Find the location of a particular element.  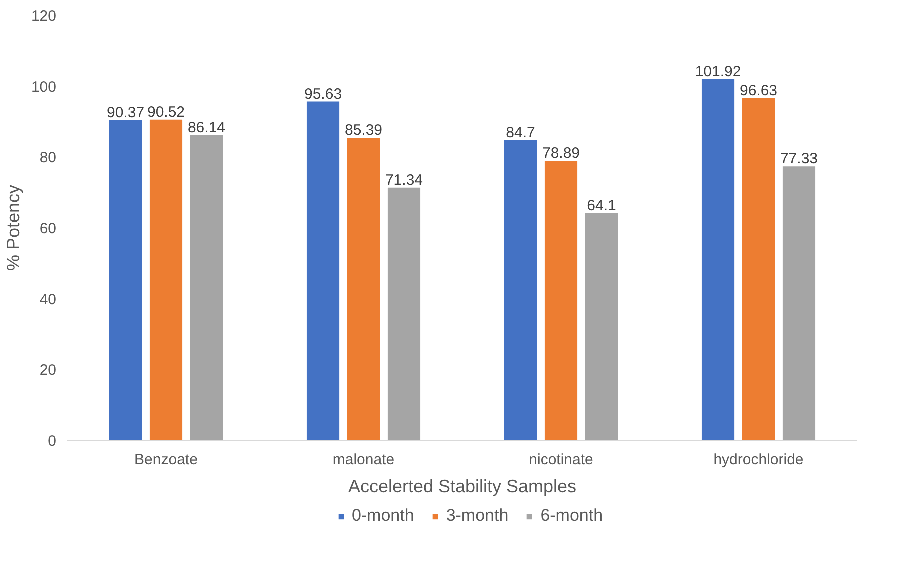

x-tick-label: Benzoate is located at coordinates (166, 460).